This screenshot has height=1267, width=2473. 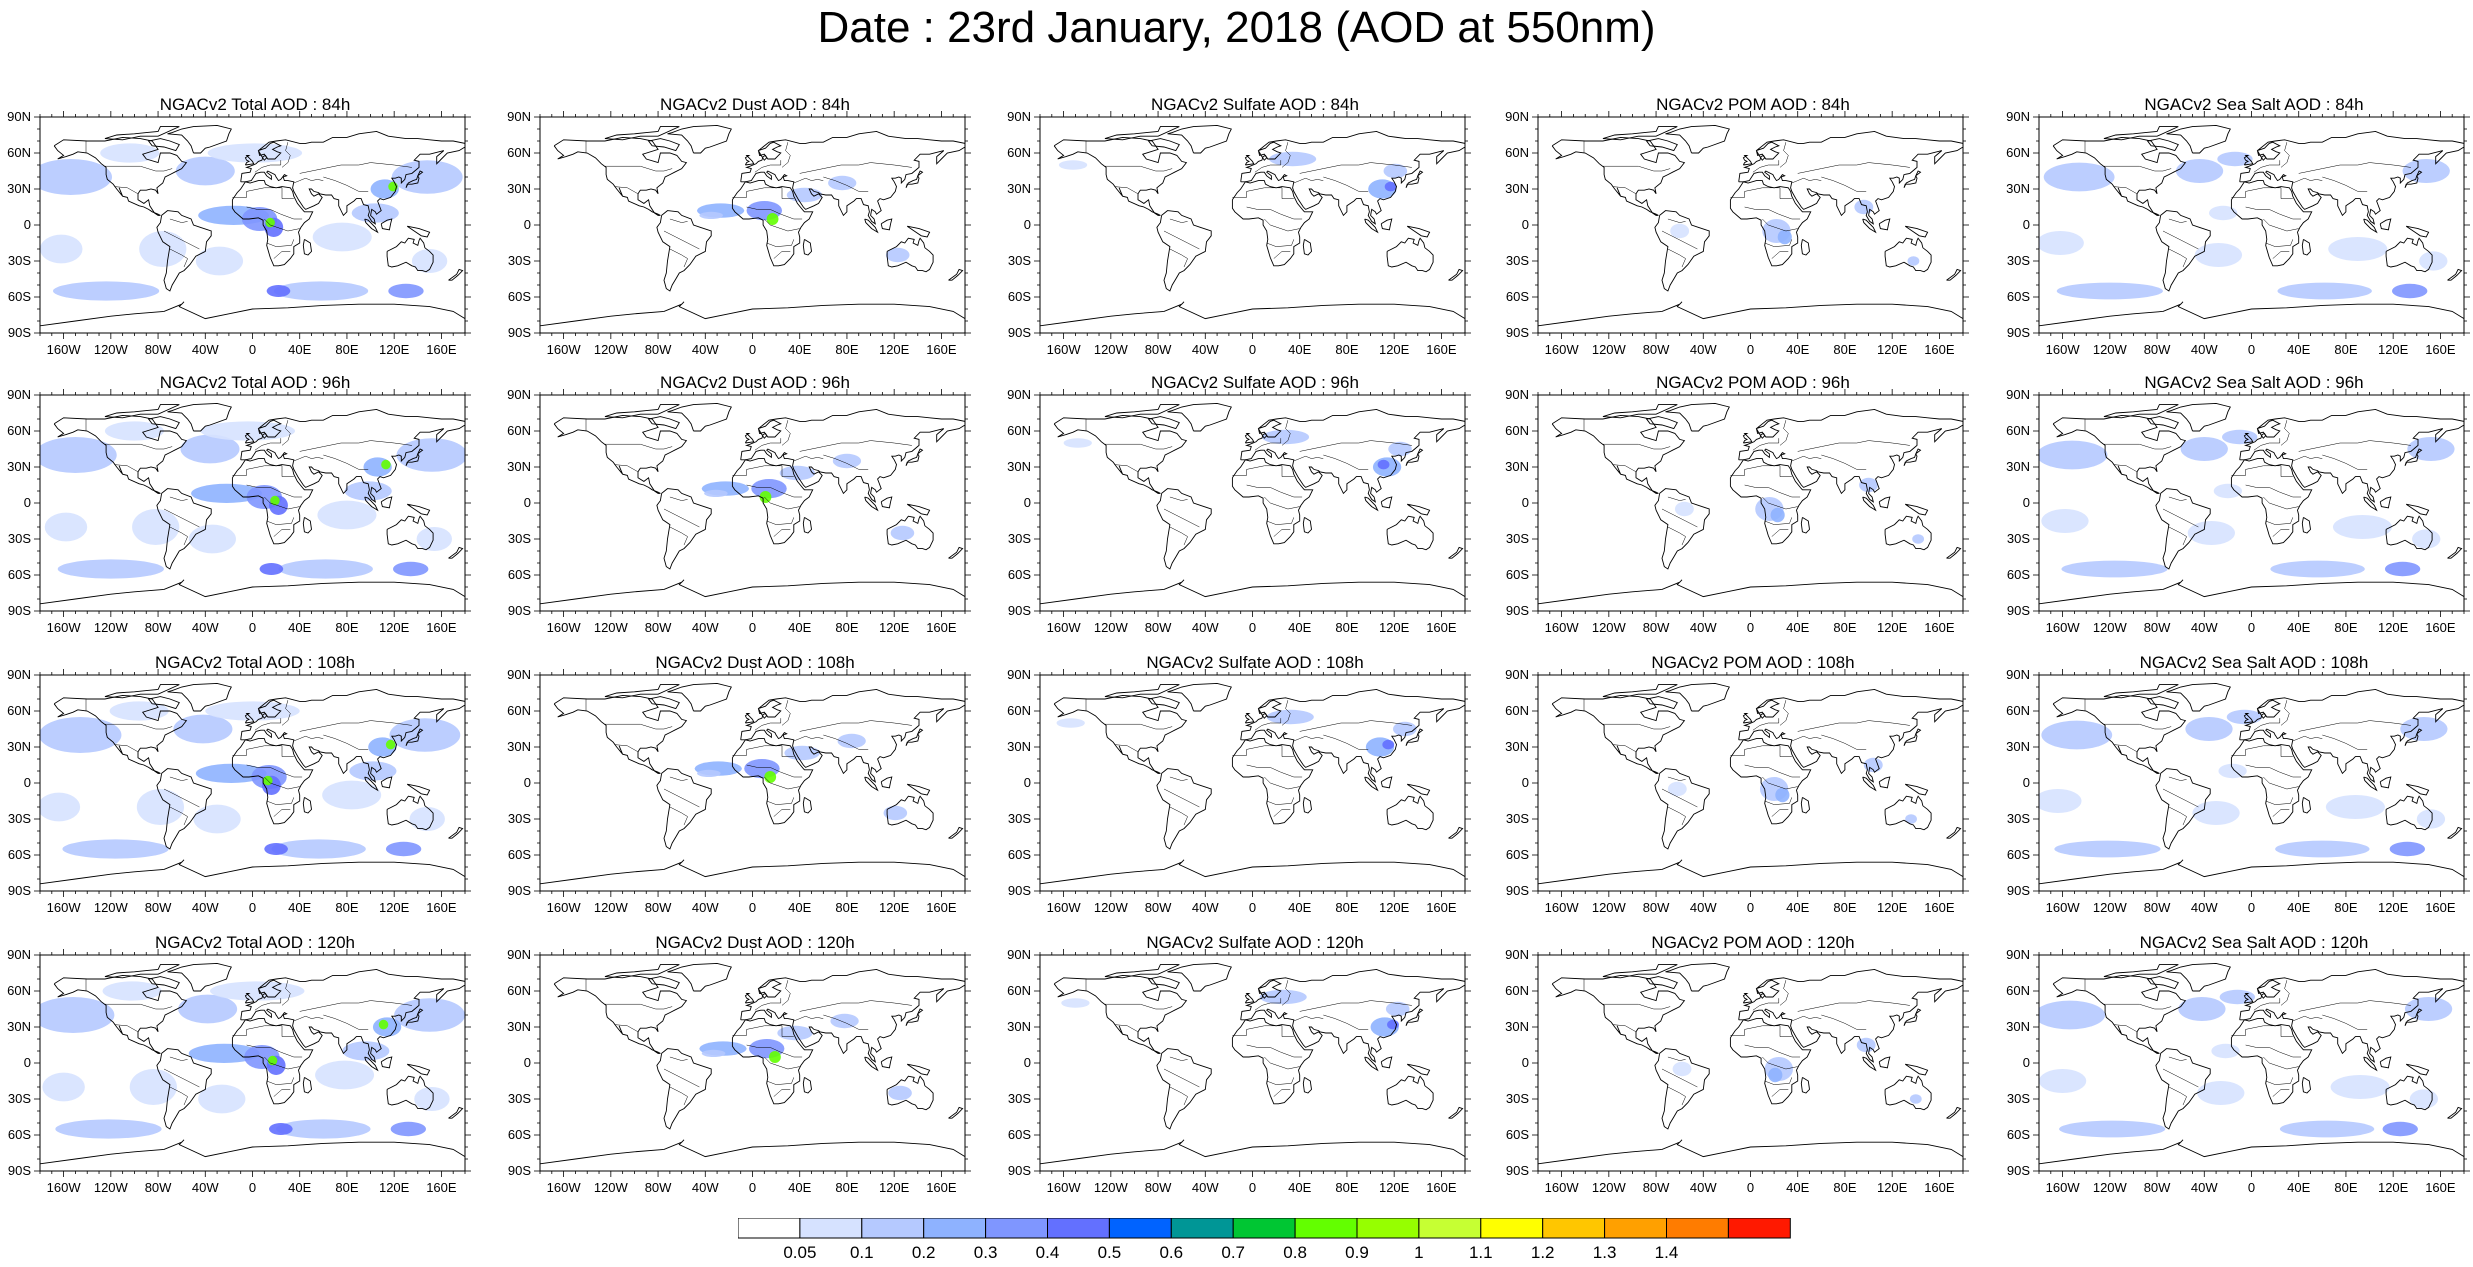 What do you see at coordinates (1110, 1252) in the screenshot?
I see `colorbar-label: 0.5` at bounding box center [1110, 1252].